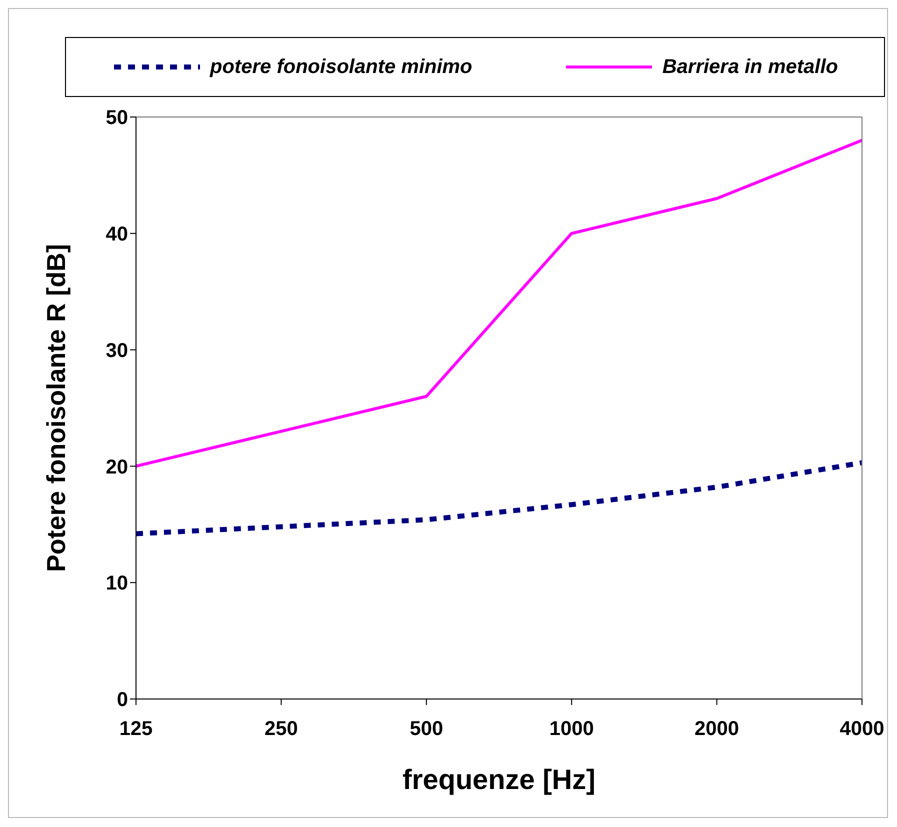 This screenshot has height=827, width=897. I want to click on y-tick-label: 0, so click(122, 700).